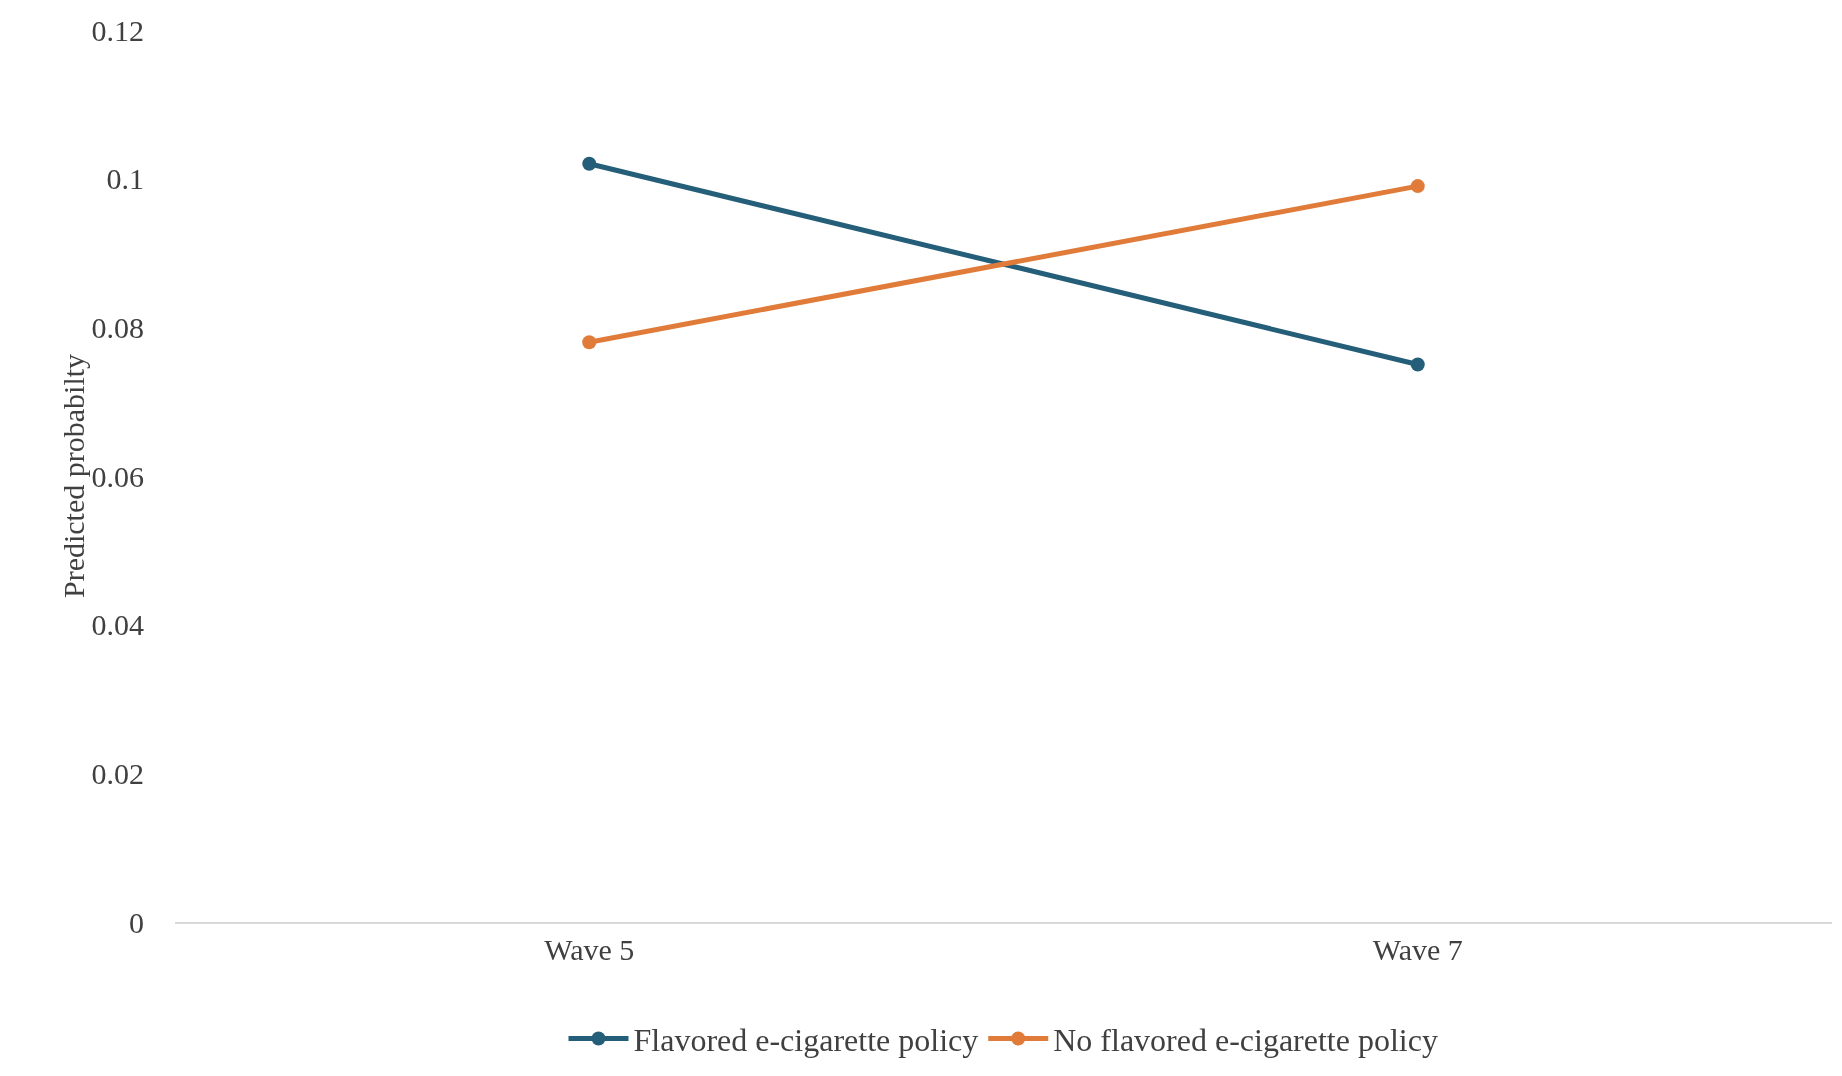 Image resolution: width=1842 pixels, height=1076 pixels. What do you see at coordinates (125, 179) in the screenshot?
I see `y-tick-label: 0.1` at bounding box center [125, 179].